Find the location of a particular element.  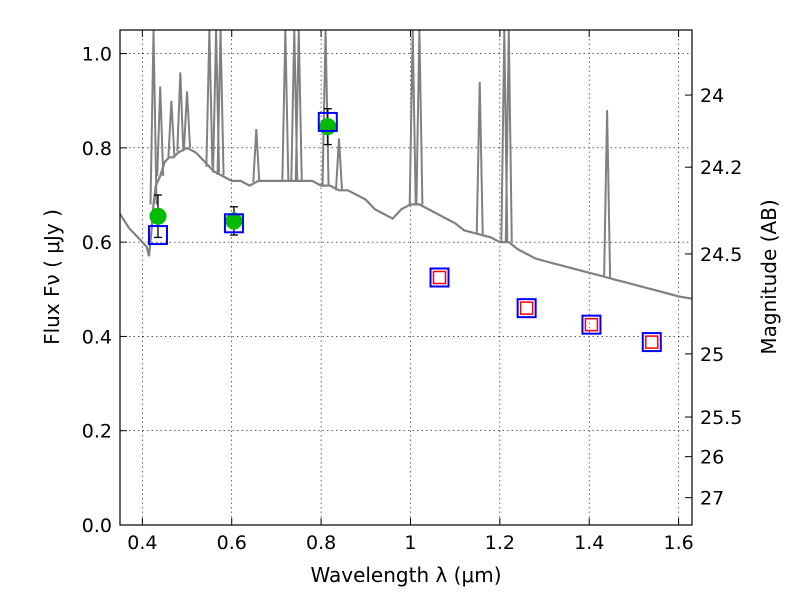

y-tick-label: 0.0 is located at coordinates (97, 526).